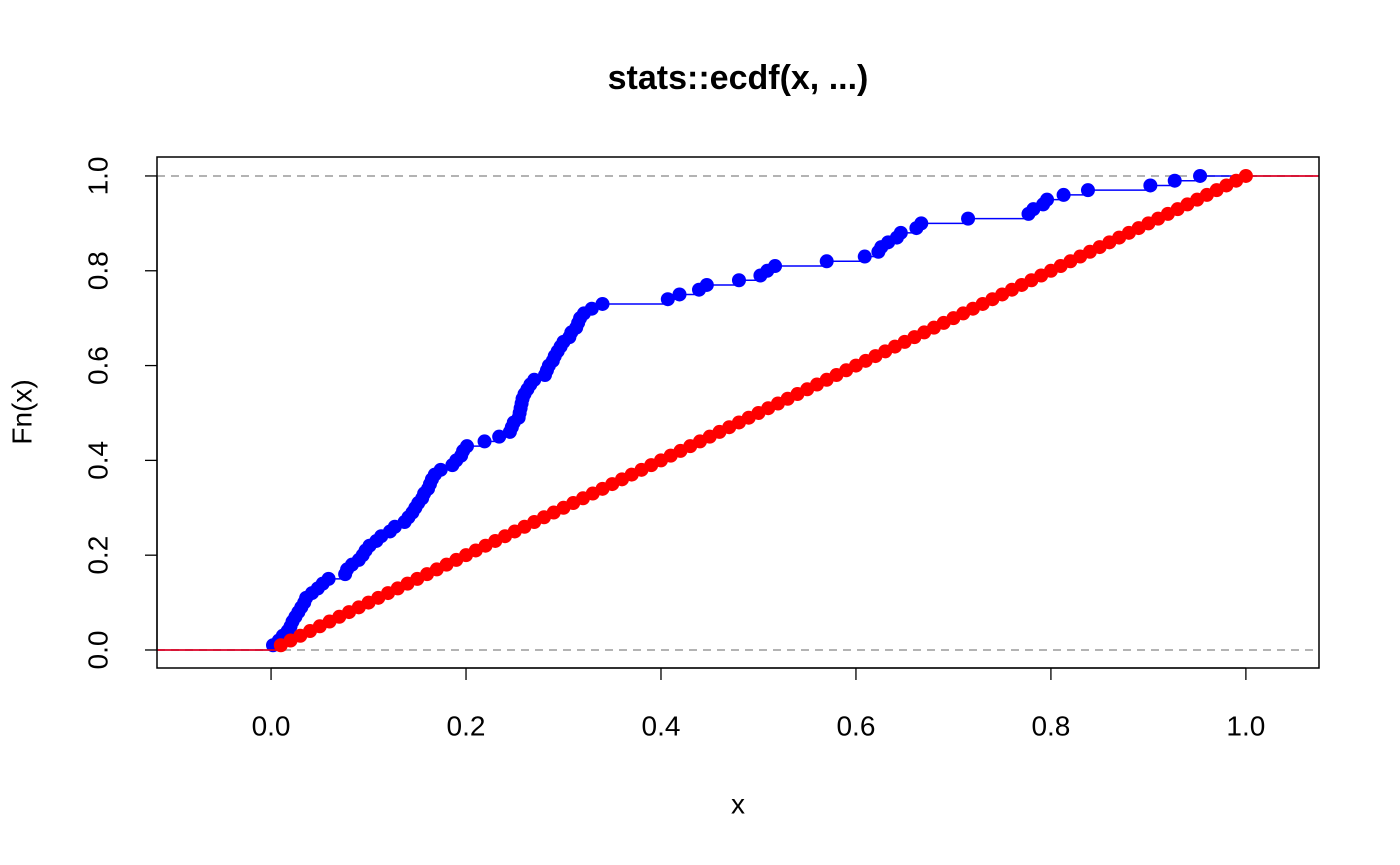  What do you see at coordinates (21, 411) in the screenshot?
I see `y-axis-label: Fn(x)` at bounding box center [21, 411].